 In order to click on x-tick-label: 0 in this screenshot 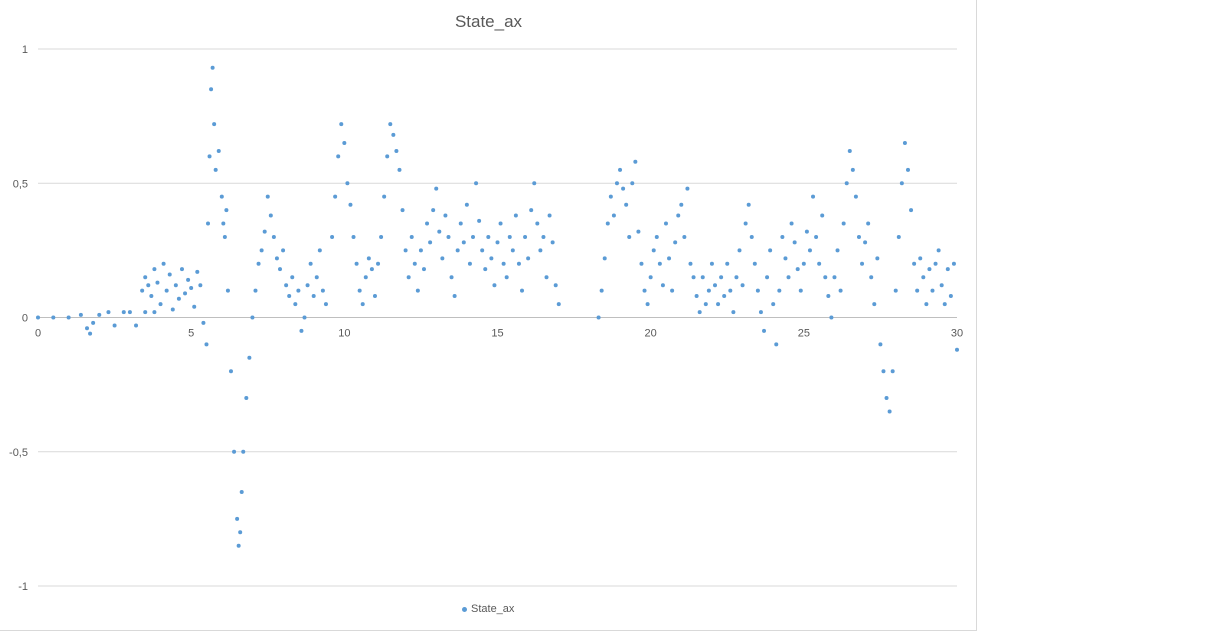, I will do `click(38, 334)`.